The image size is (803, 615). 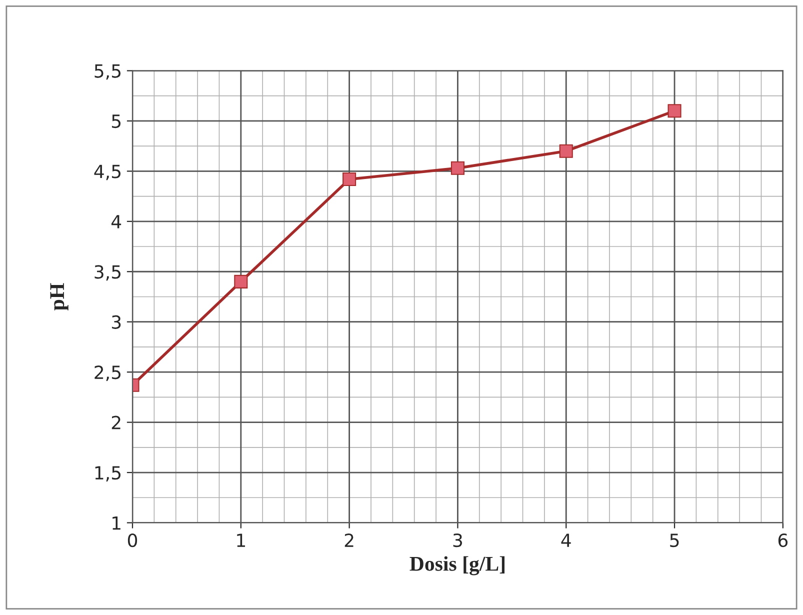 I want to click on x-tick-label: 5, so click(x=674, y=541).